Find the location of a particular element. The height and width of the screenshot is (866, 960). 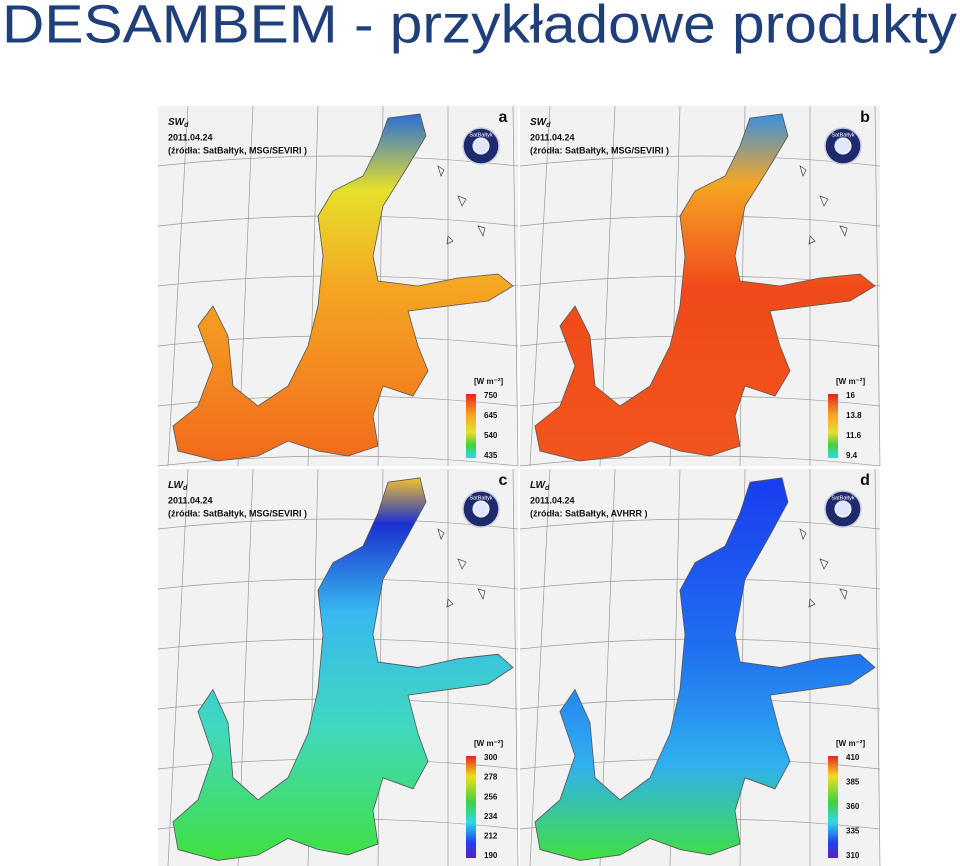

panel-letter: b is located at coordinates (865, 117).